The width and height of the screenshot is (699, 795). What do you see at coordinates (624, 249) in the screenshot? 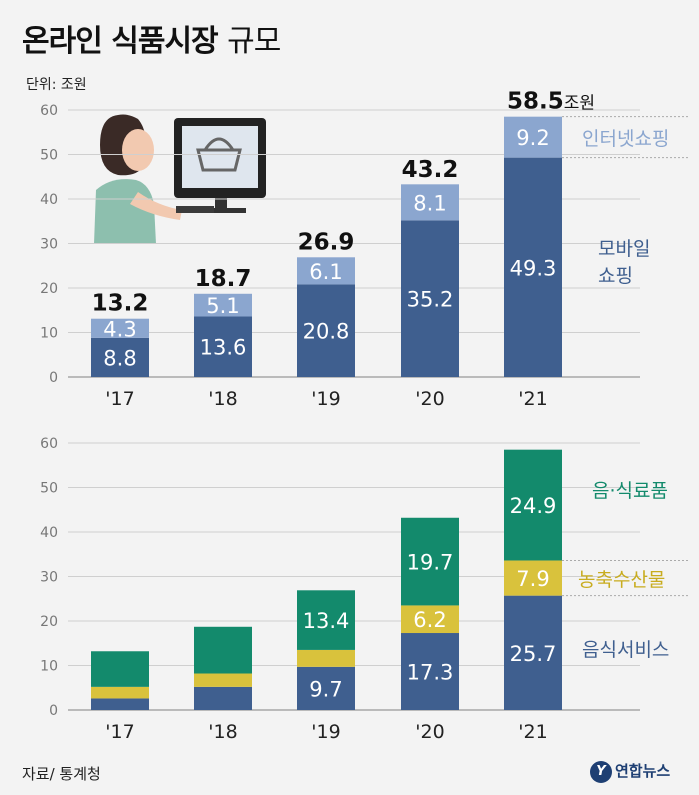
I see `legend-mobile-line1: 모바일` at bounding box center [624, 249].